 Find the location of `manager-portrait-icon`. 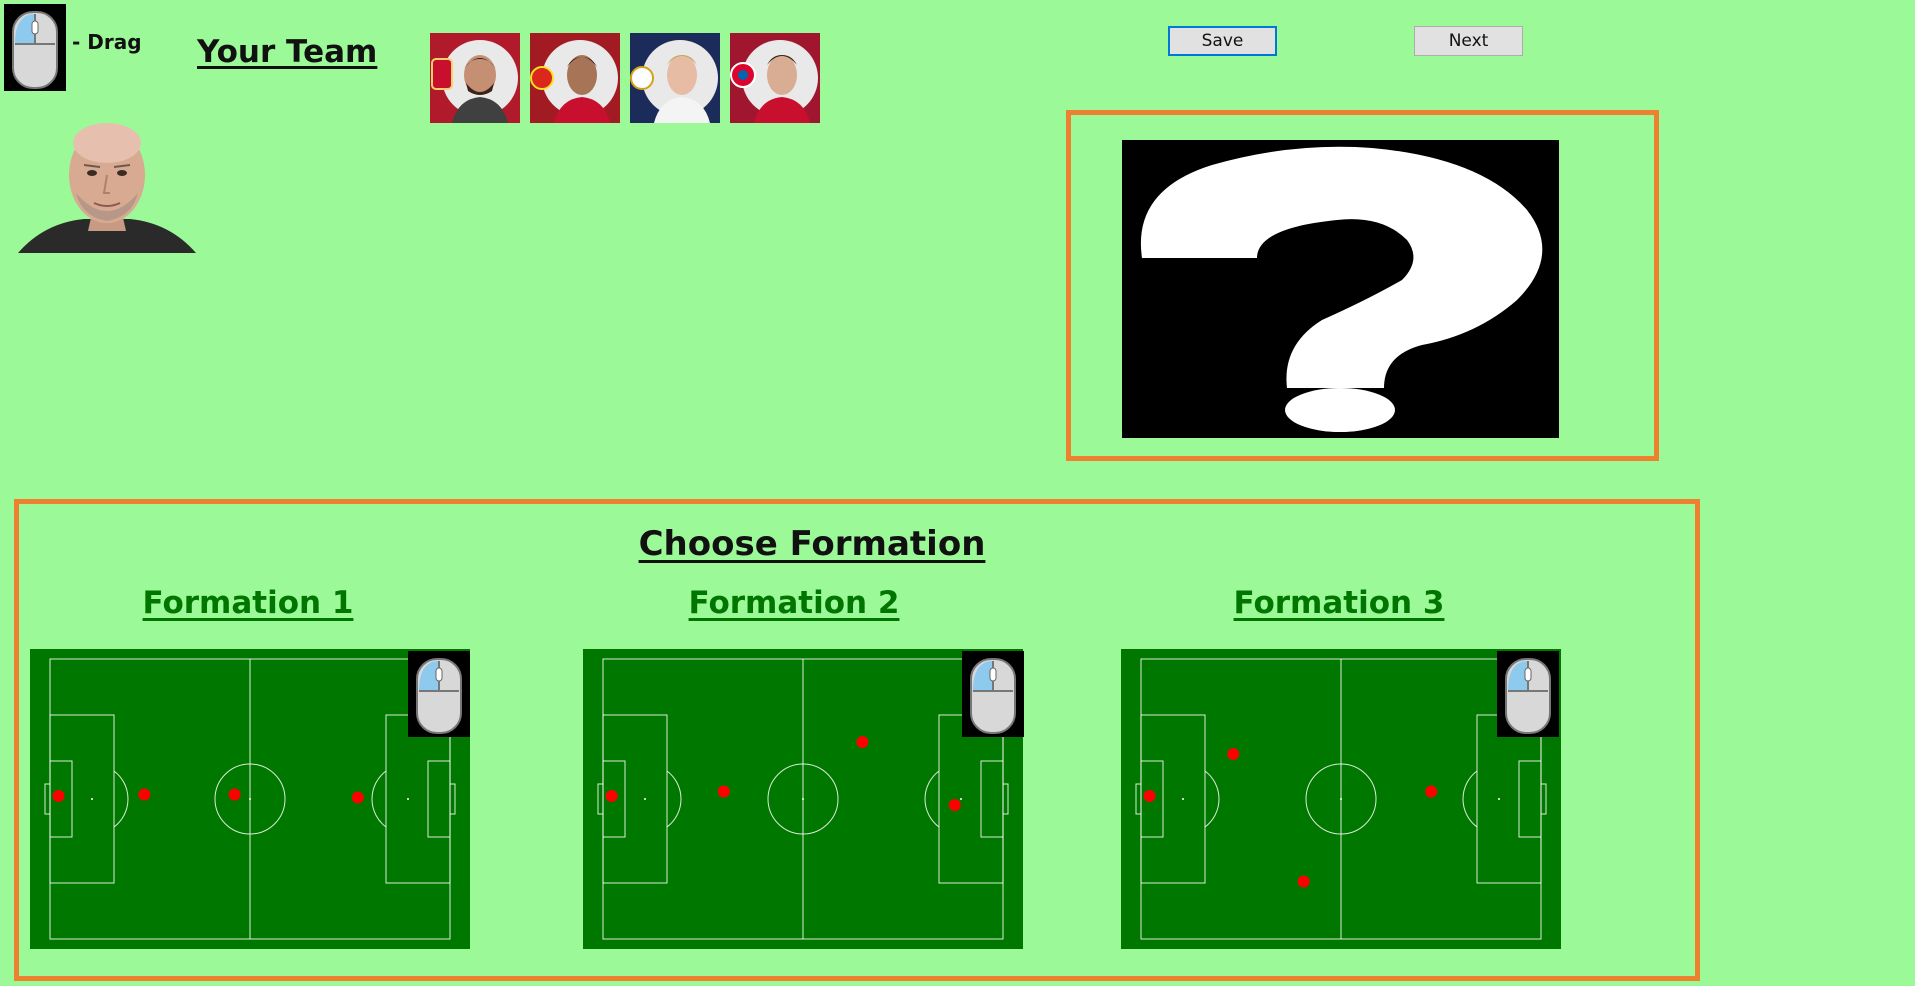

manager-portrait-icon is located at coordinates (107, 183).